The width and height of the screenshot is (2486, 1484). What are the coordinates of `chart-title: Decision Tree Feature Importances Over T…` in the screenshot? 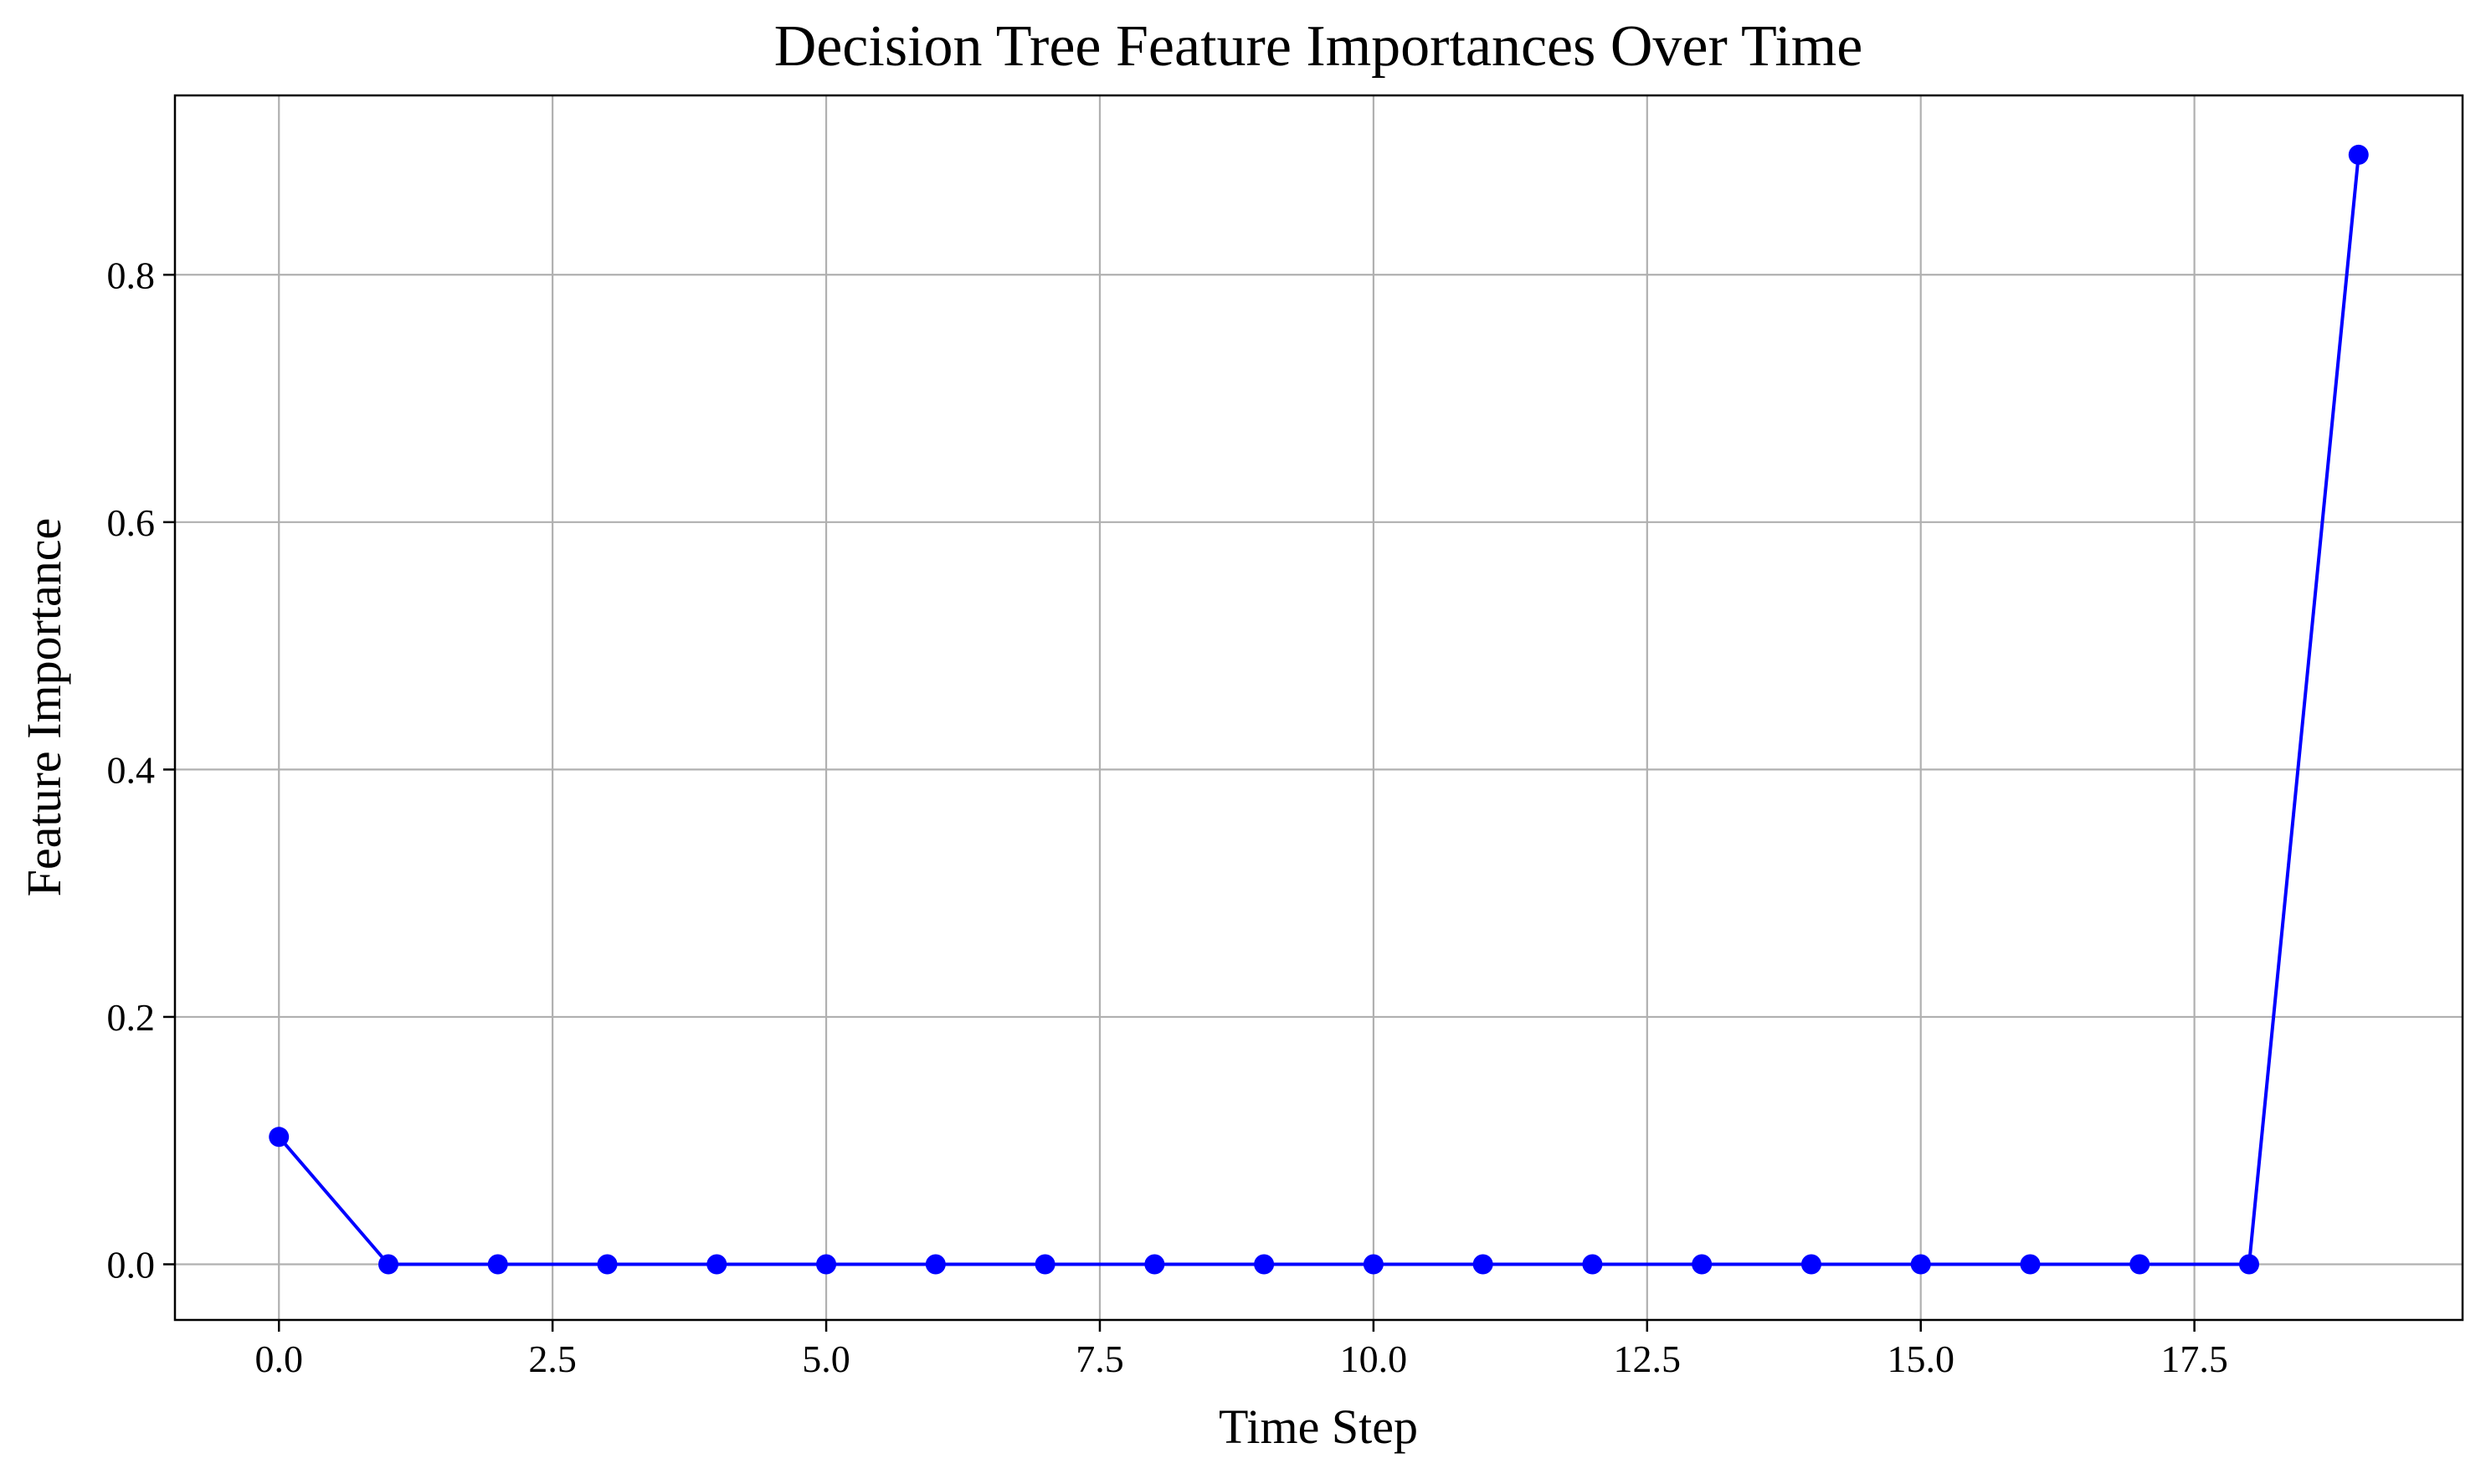 It's located at (1318, 46).